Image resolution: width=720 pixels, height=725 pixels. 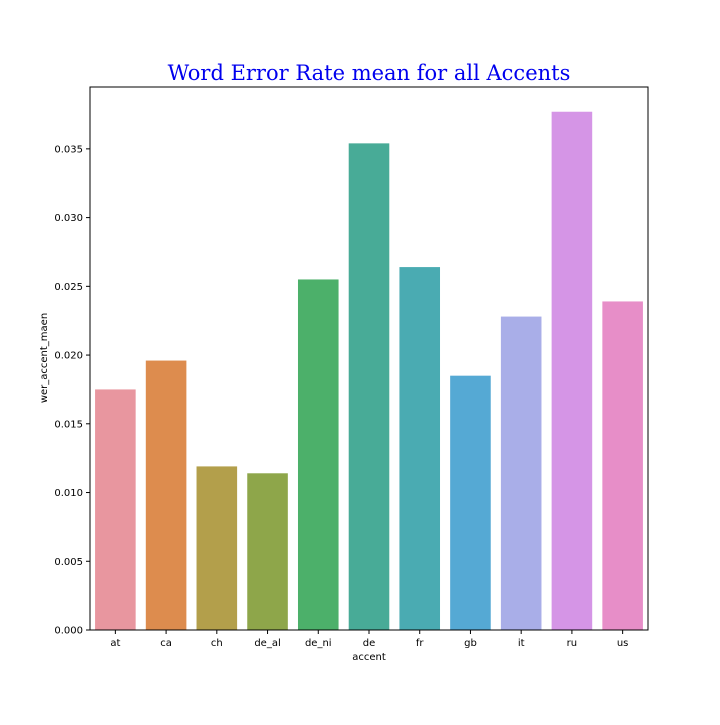 I want to click on bar-ru, so click(x=572, y=371).